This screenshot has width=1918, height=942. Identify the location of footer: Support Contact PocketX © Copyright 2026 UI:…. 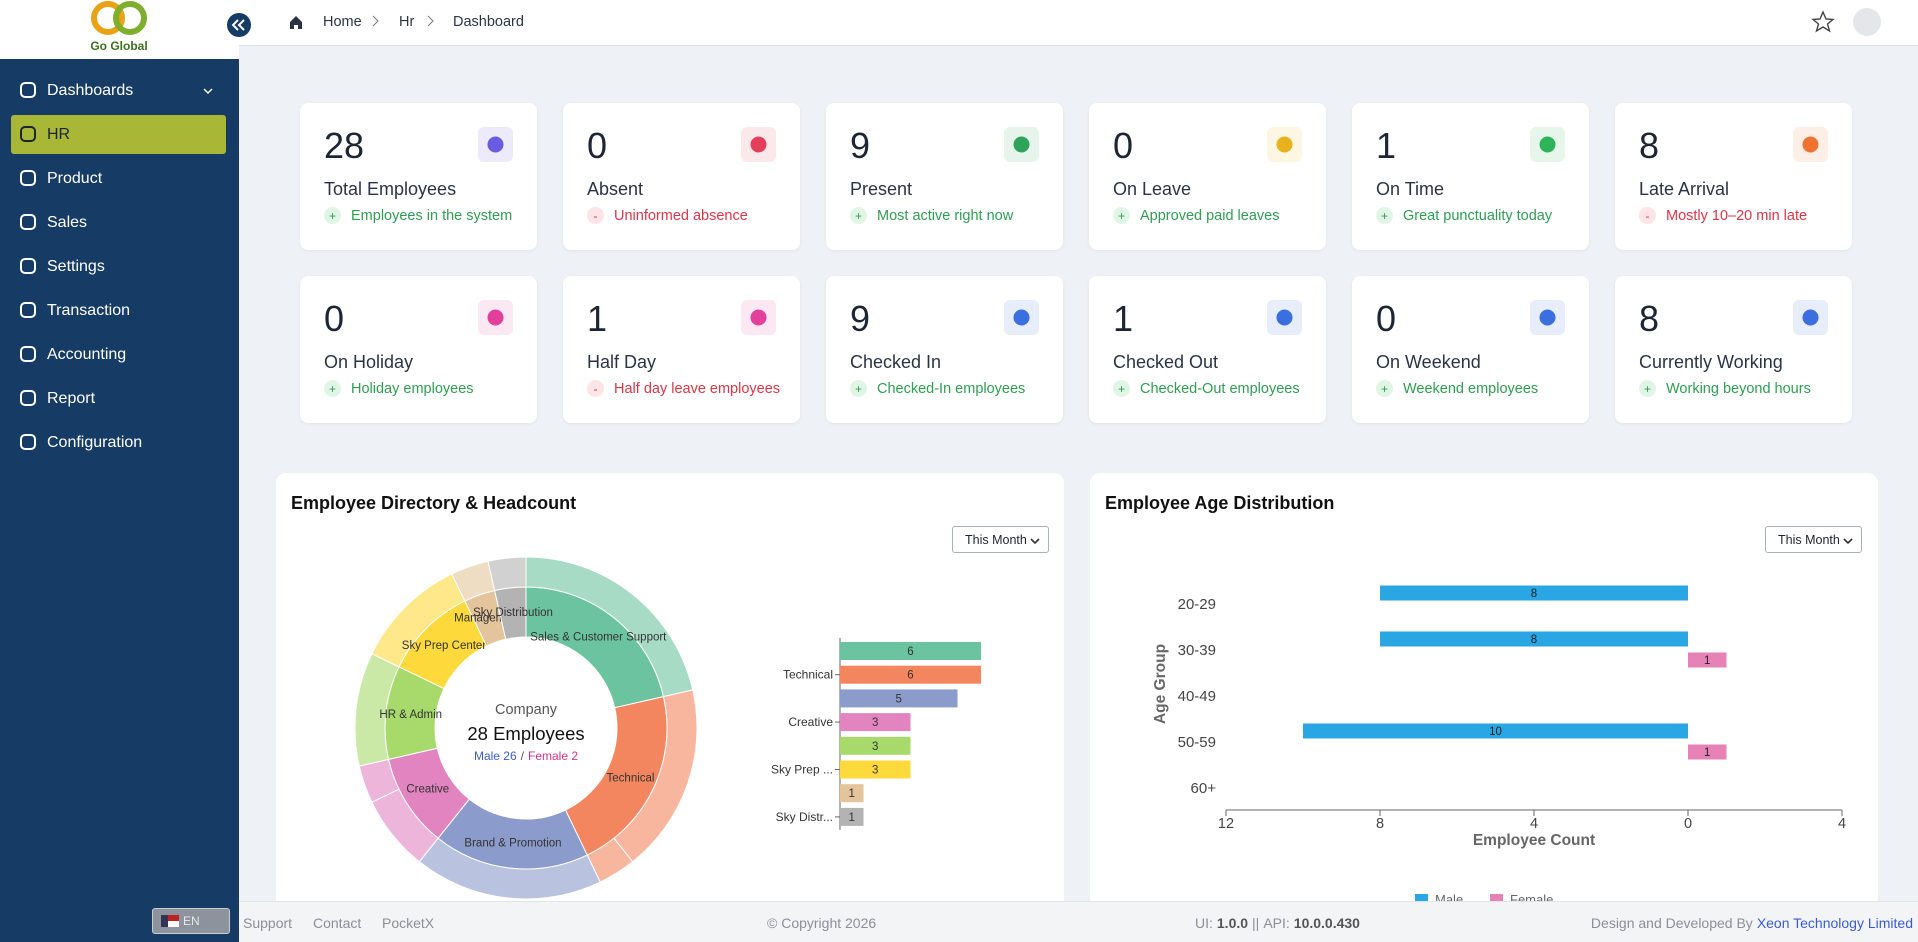
(1078, 921).